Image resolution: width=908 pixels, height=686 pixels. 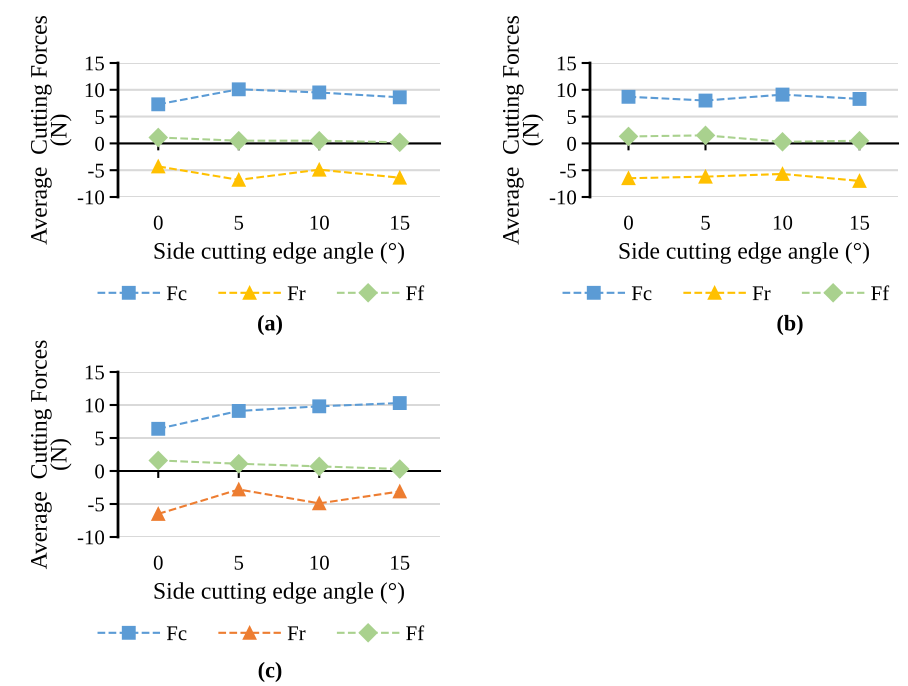 What do you see at coordinates (790, 325) in the screenshot?
I see `text: (b)` at bounding box center [790, 325].